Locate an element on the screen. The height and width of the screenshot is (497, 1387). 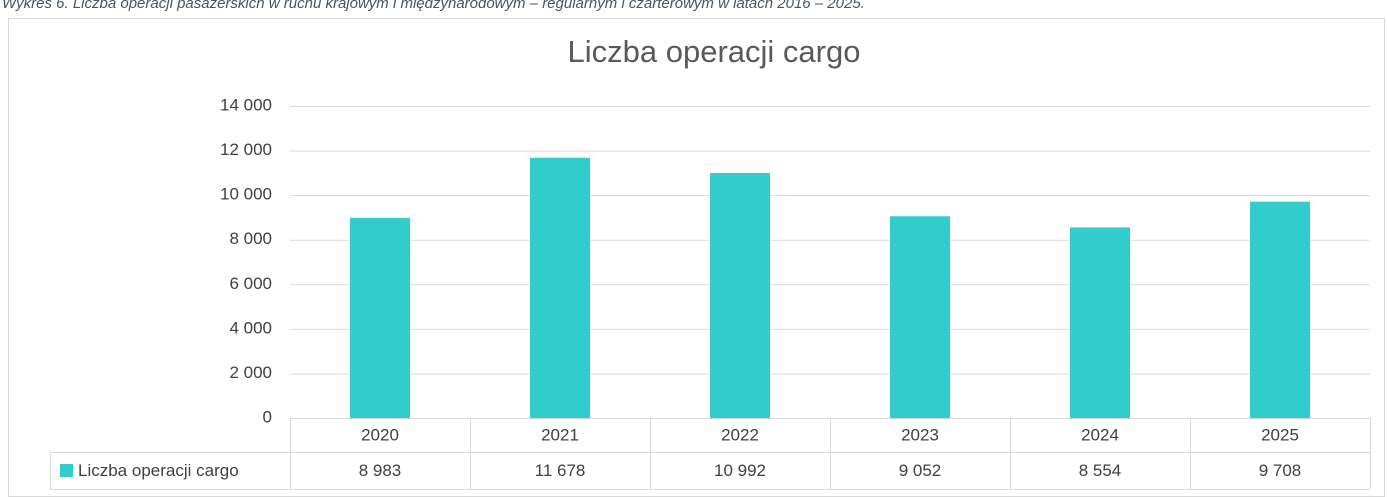
y-tick-label: 2 000 is located at coordinates (250, 372).